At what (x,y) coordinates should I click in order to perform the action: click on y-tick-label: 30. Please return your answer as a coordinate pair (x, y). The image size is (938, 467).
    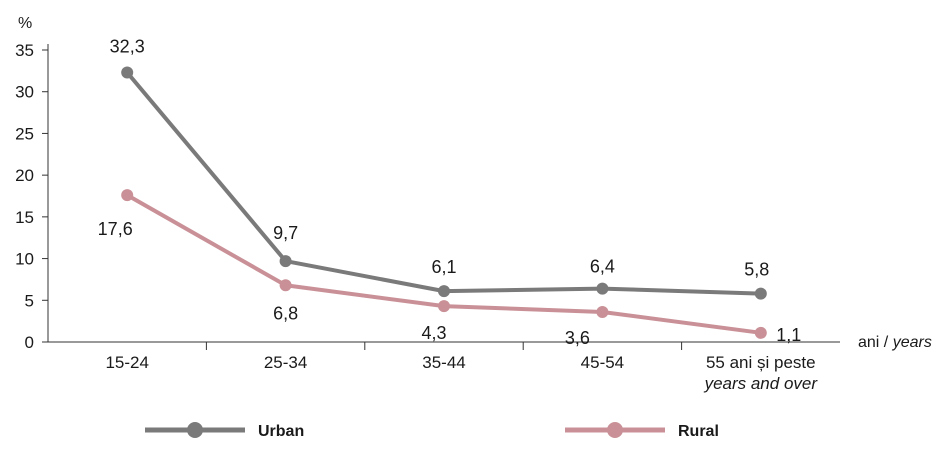
    Looking at the image, I should click on (24, 92).